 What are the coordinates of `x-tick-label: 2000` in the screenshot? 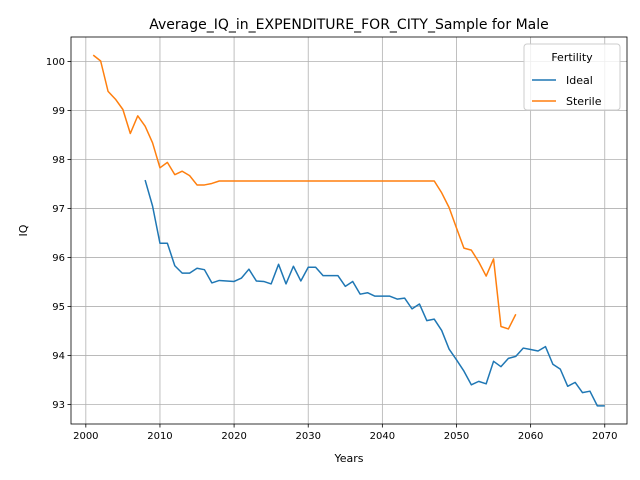 It's located at (85, 436).